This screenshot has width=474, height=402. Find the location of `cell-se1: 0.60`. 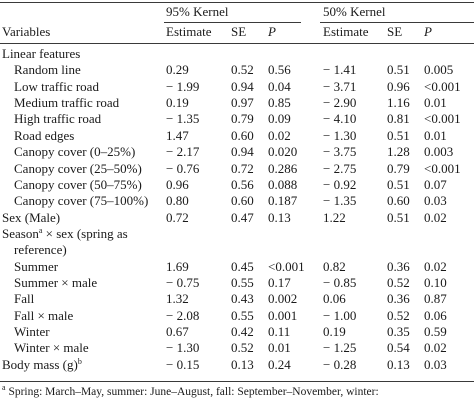

cell-se1: 0.60 is located at coordinates (242, 201).